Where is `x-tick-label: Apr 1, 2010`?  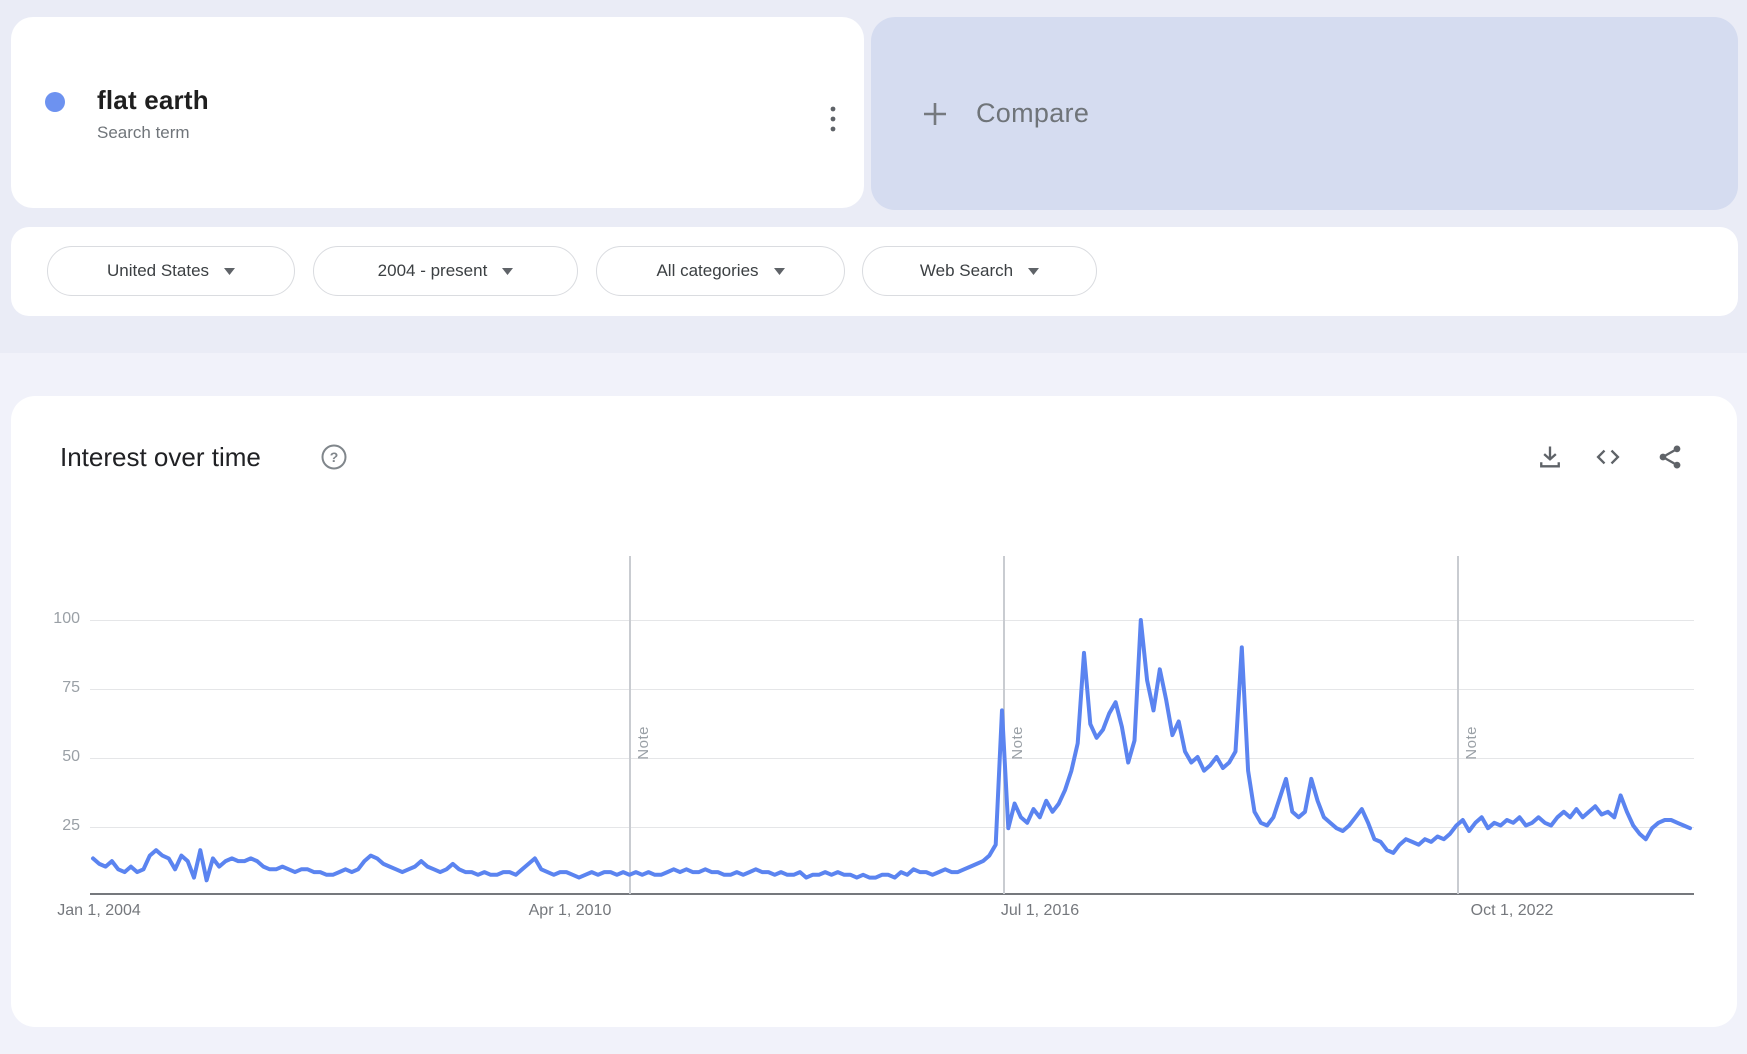
x-tick-label: Apr 1, 2010 is located at coordinates (570, 910).